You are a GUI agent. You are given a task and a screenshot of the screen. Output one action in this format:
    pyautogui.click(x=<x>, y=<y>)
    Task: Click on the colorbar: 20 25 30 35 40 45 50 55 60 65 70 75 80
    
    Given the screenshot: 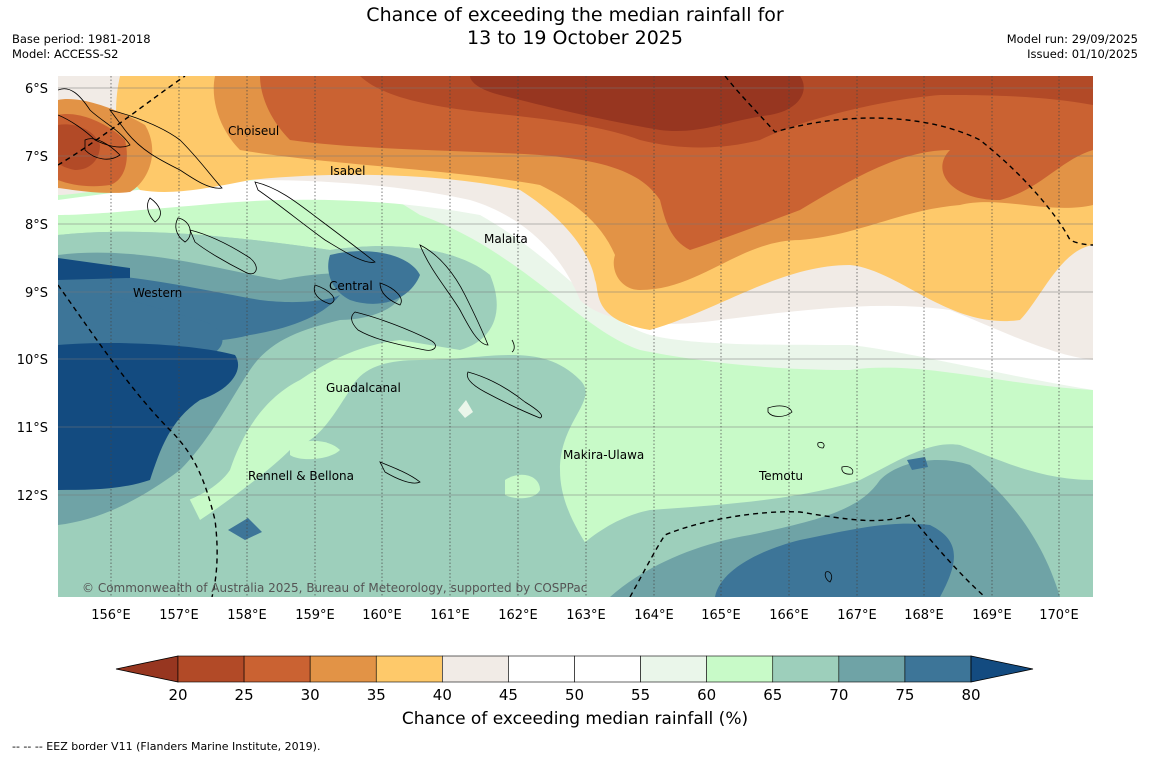 What is the action you would take?
    pyautogui.click(x=574, y=677)
    